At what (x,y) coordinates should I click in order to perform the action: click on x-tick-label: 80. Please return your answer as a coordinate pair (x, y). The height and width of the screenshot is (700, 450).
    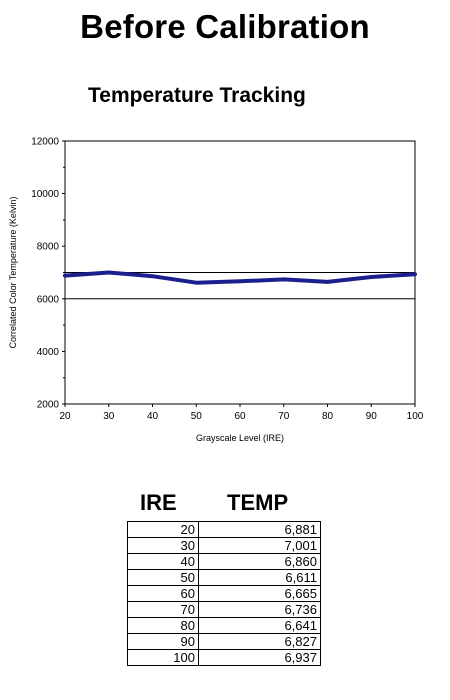
    Looking at the image, I should click on (328, 416).